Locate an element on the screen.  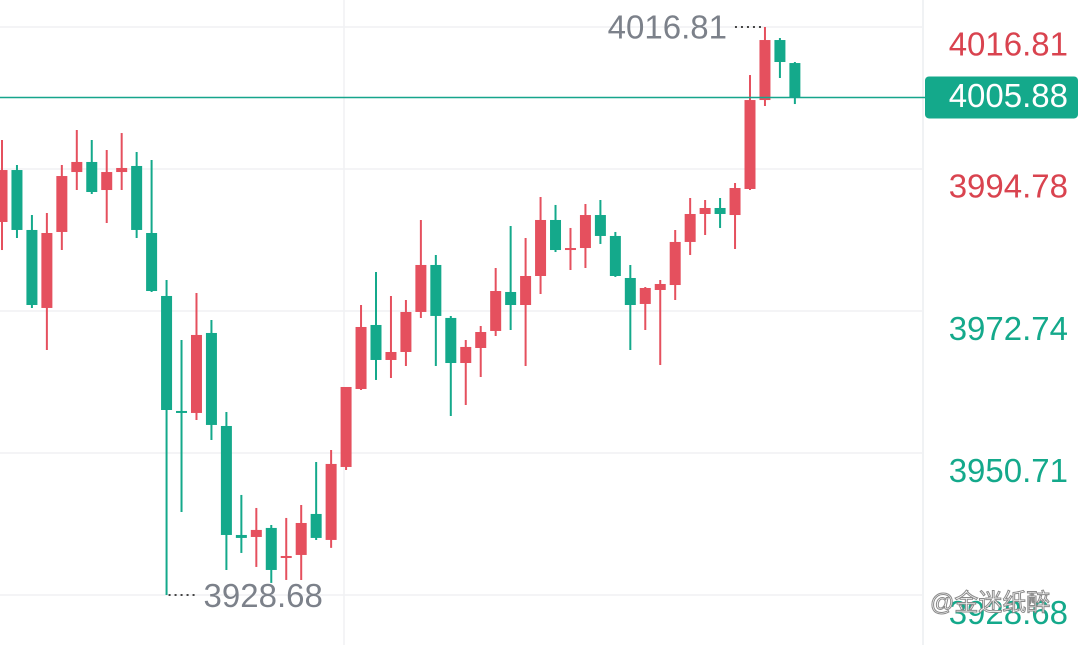
last-price-box is located at coordinates (1001, 97).